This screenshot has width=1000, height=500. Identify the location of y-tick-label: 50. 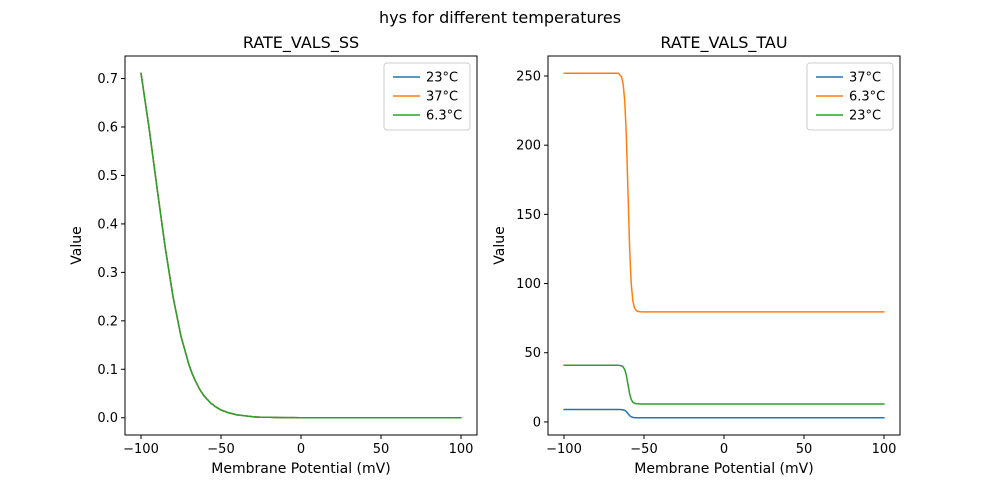
(532, 353).